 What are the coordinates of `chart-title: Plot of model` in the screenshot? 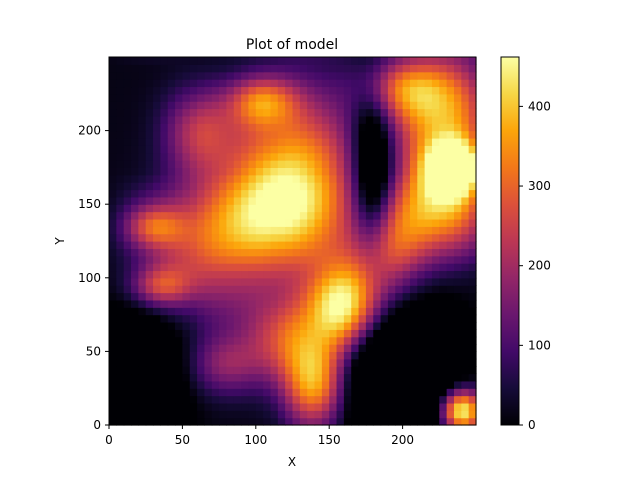 It's located at (292, 45).